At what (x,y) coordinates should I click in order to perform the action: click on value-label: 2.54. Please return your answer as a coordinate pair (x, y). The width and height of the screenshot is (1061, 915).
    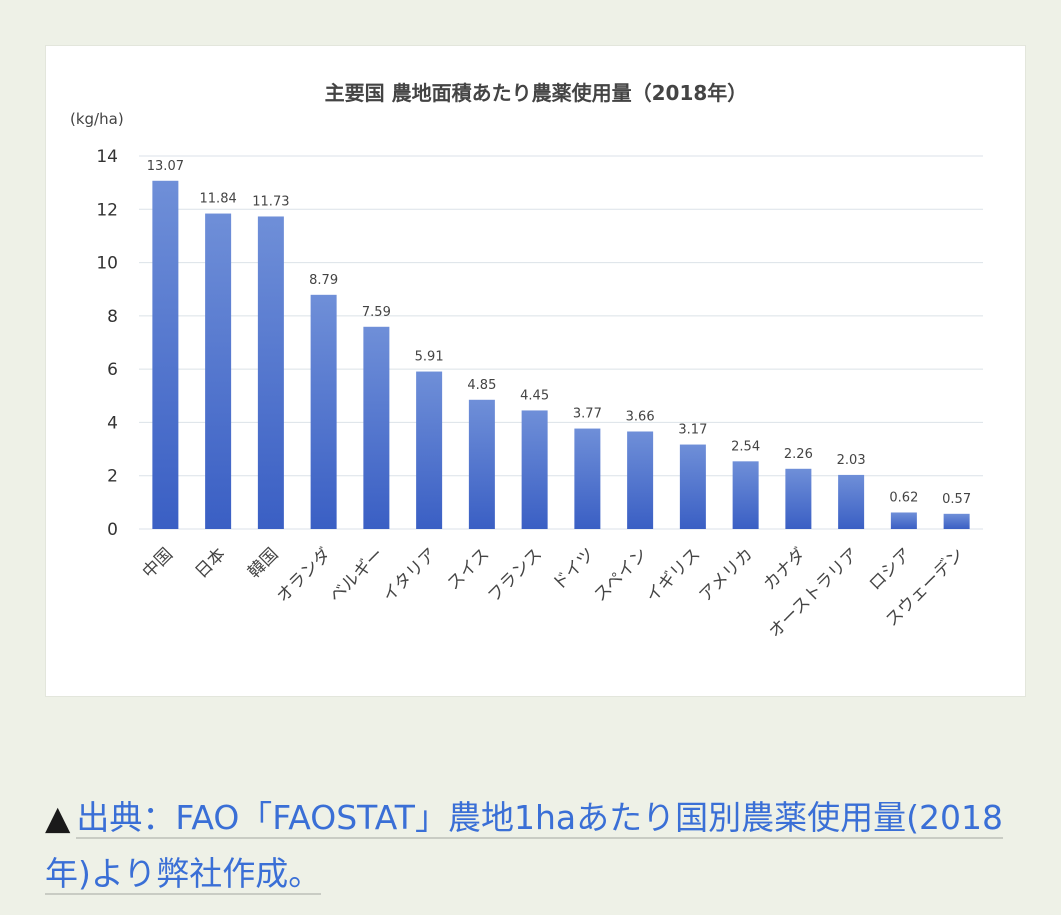
    Looking at the image, I should click on (745, 446).